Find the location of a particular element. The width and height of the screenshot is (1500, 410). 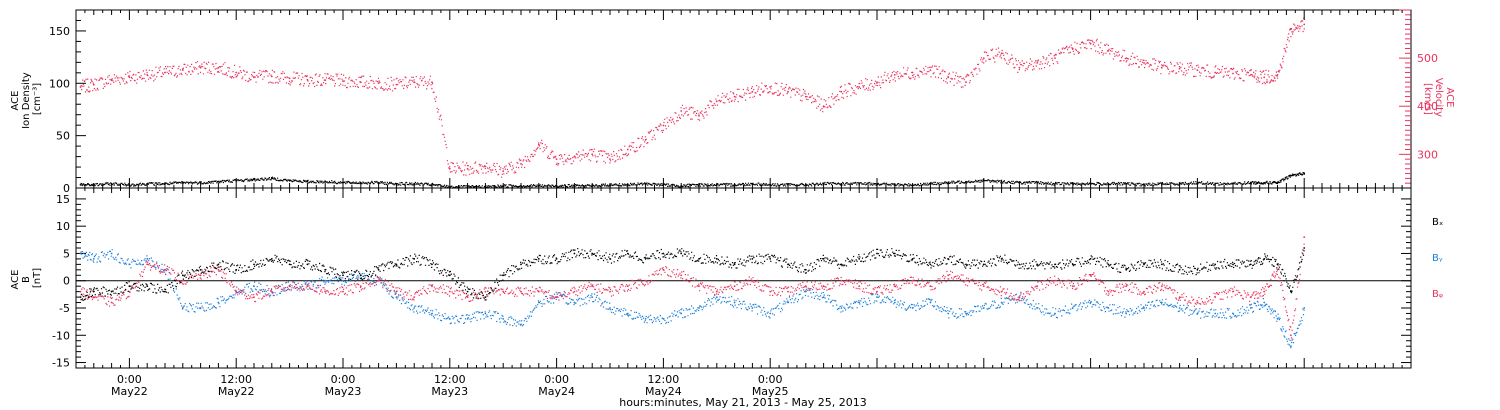

b-field-tick-label: 0 is located at coordinates (66, 281).